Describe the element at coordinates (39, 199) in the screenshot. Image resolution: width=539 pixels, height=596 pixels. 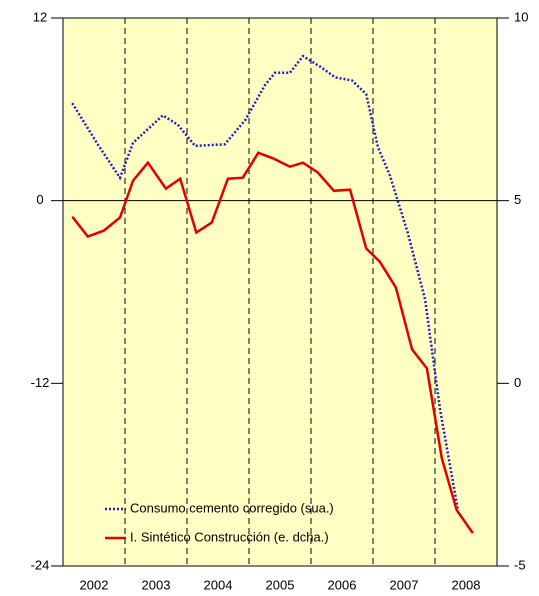
I see `y-tick-label: 0` at that location.